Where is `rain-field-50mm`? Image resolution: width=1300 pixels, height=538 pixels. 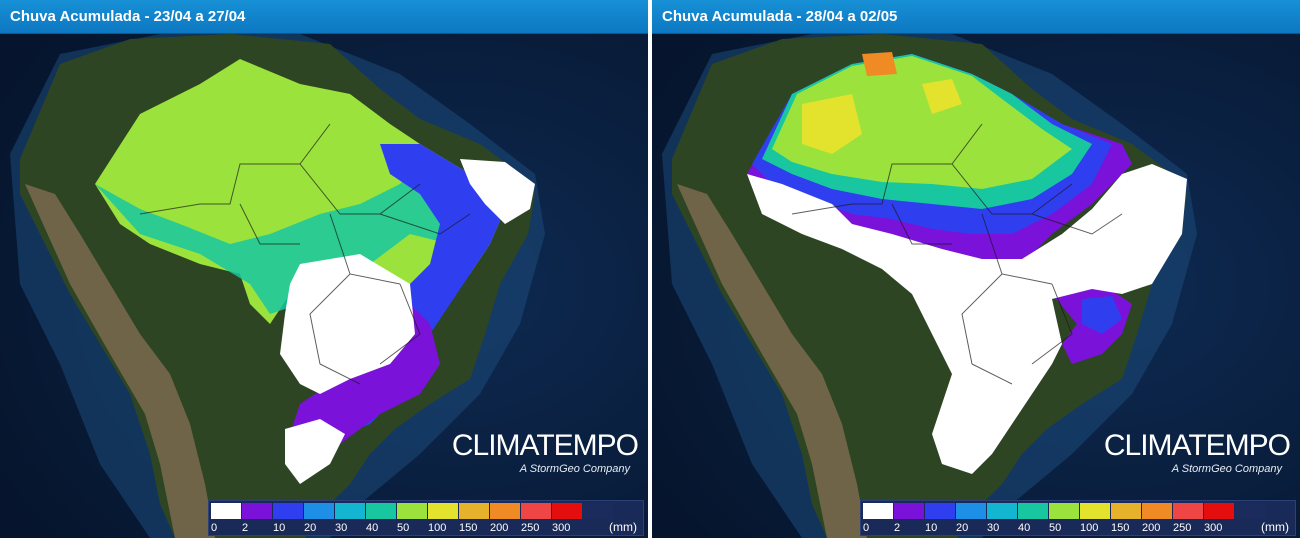 rain-field-50mm is located at coordinates (922, 122).